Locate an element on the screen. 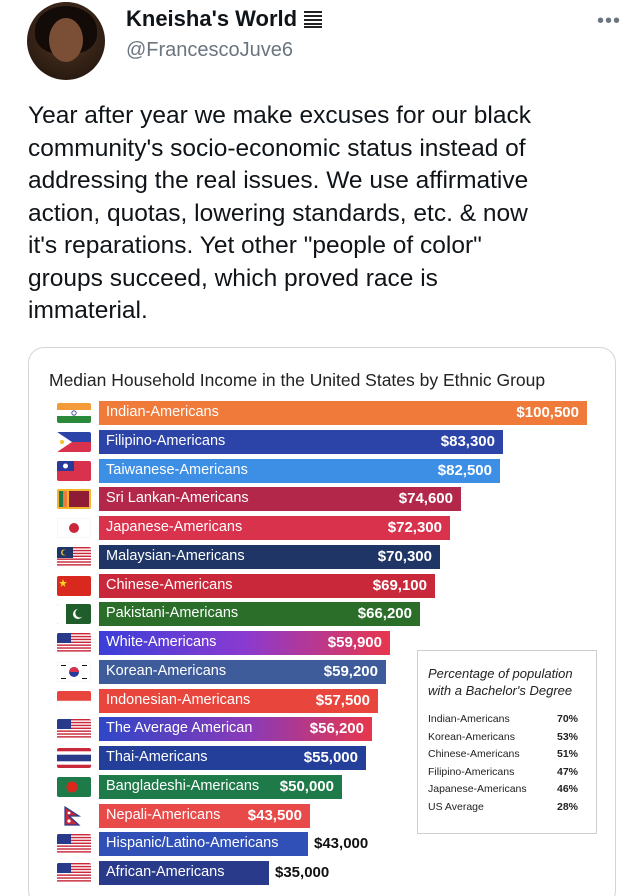 This screenshot has height=896, width=643. bar-category-label: Indonesian-Americans is located at coordinates (178, 699).